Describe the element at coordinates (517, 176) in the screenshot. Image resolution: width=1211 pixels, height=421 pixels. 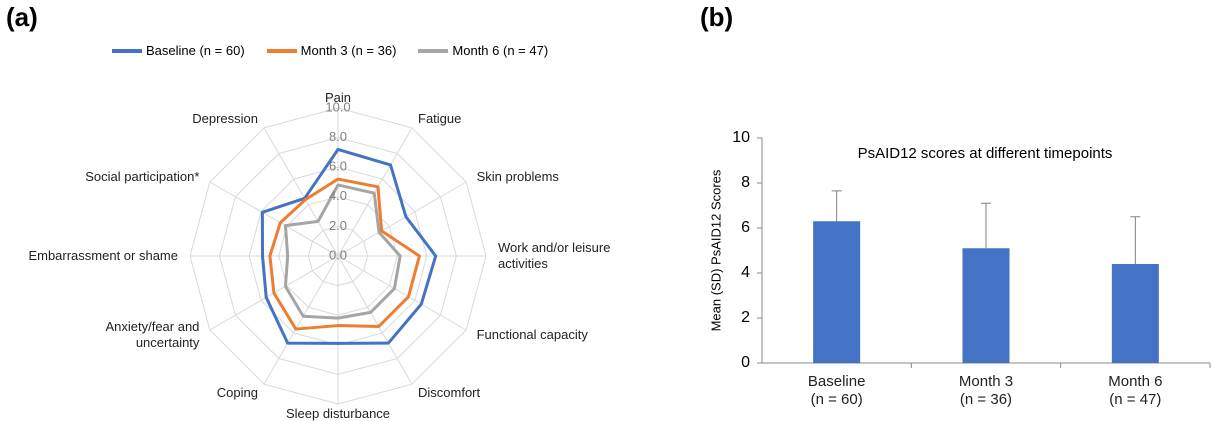
I see `axis-label: Skin problems` at that location.